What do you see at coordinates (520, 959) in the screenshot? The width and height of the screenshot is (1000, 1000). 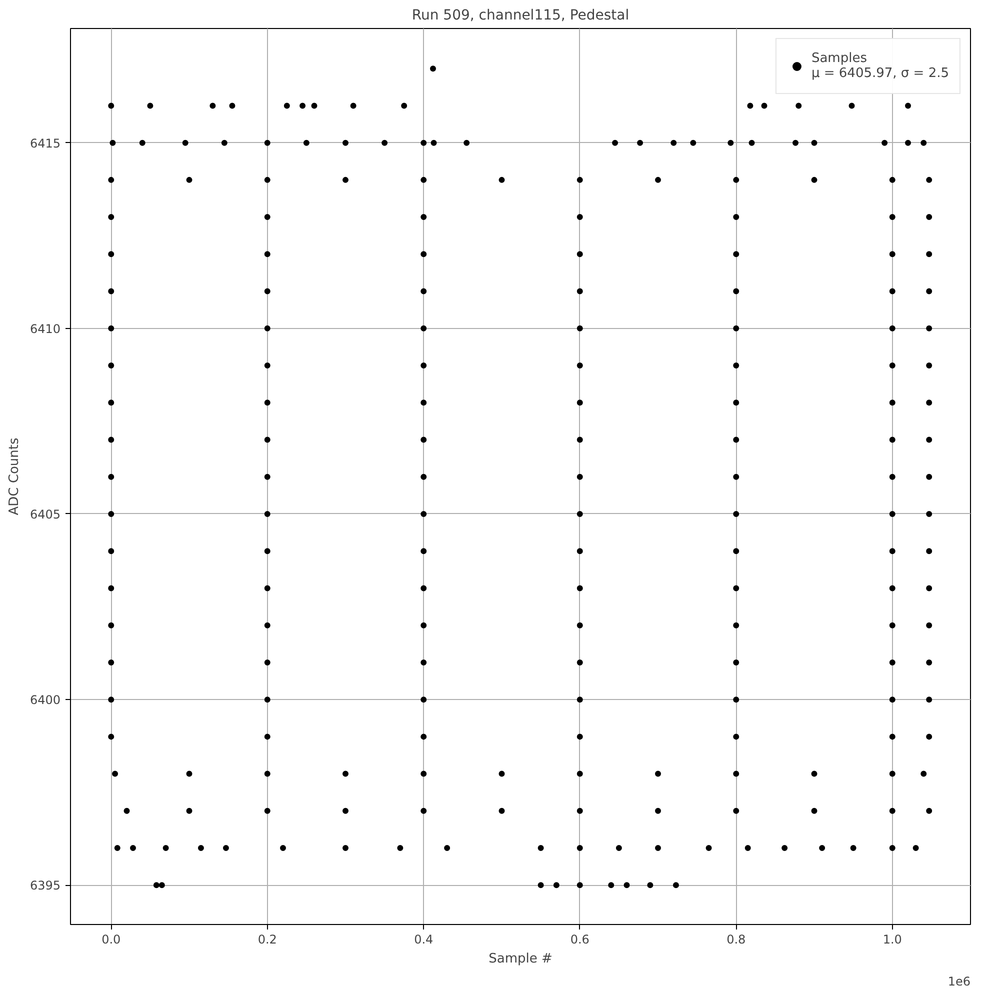 I see `x-axis-title: Sample #` at bounding box center [520, 959].